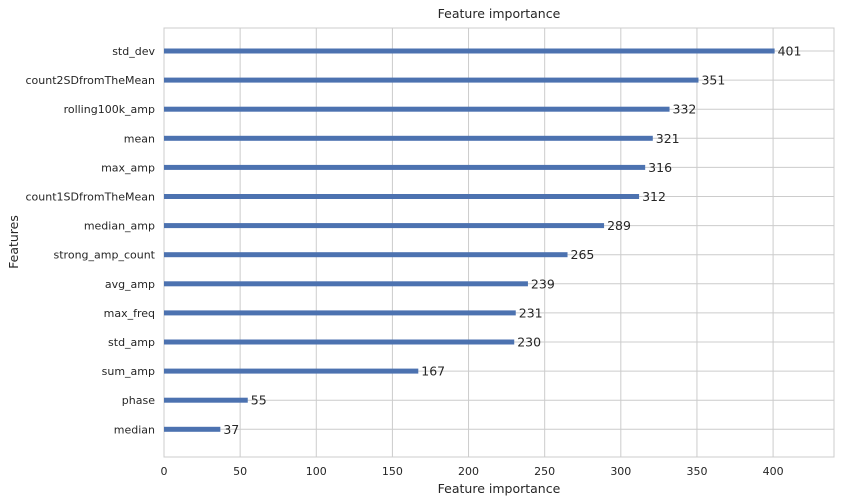 This screenshot has height=501, width=846. Describe the element at coordinates (105, 255) in the screenshot. I see `y-tick-label: strong_amp_count` at that location.